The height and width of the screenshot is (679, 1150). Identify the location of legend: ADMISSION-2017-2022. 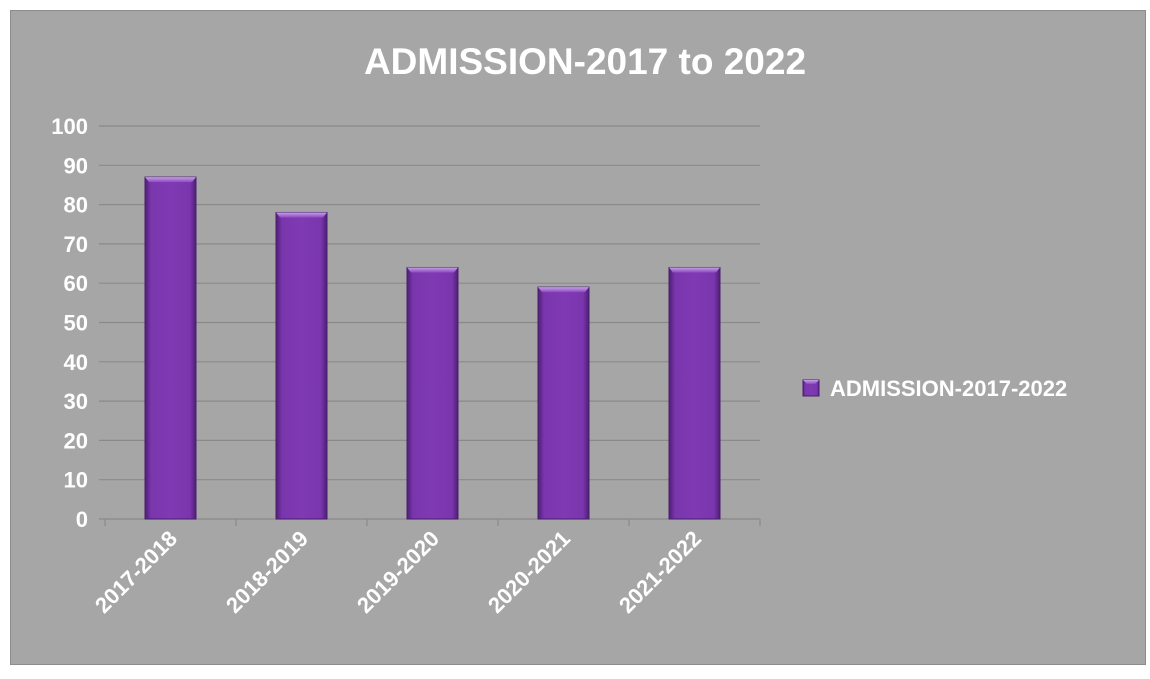
(934, 388).